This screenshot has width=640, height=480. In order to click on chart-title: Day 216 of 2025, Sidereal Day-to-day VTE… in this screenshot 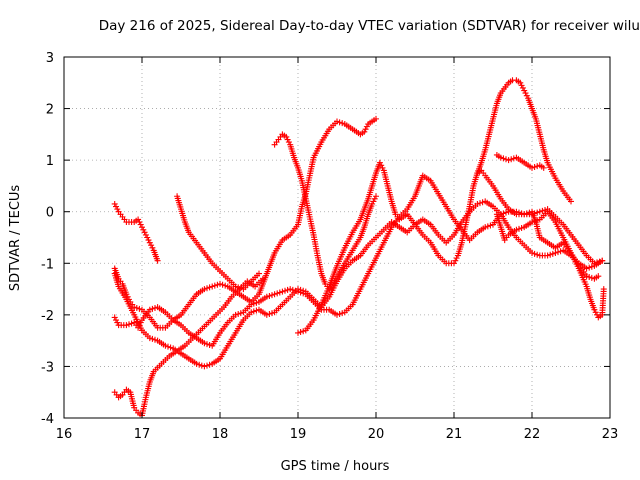, I will do `click(369, 26)`.